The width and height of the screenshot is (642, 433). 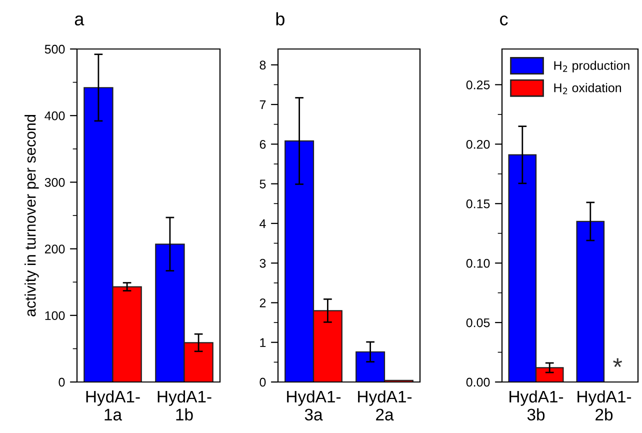 What do you see at coordinates (478, 323) in the screenshot?
I see `y-tick-label: 0.05` at bounding box center [478, 323].